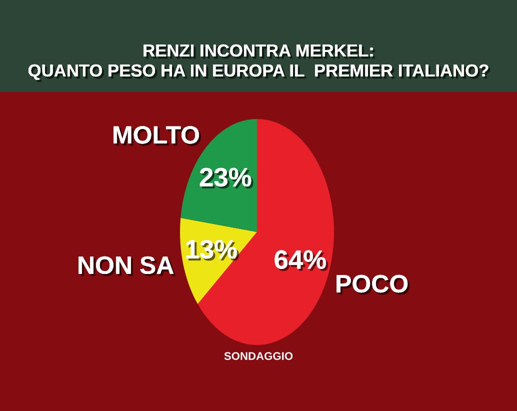  I want to click on data-label: 23%, so click(227, 178).